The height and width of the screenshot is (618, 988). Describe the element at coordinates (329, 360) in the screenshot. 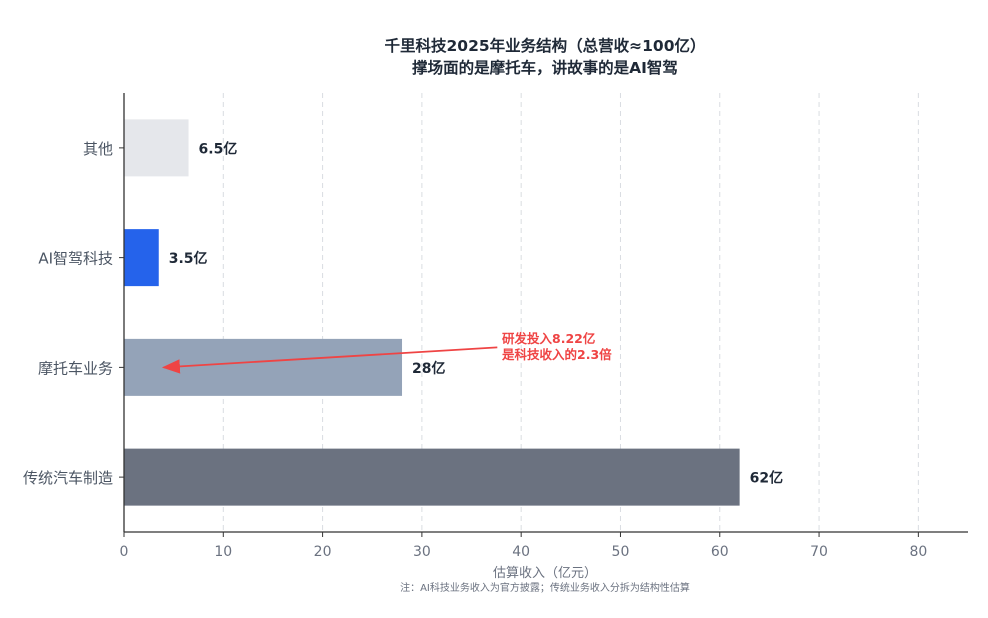

I see `annotation-arrow` at that location.